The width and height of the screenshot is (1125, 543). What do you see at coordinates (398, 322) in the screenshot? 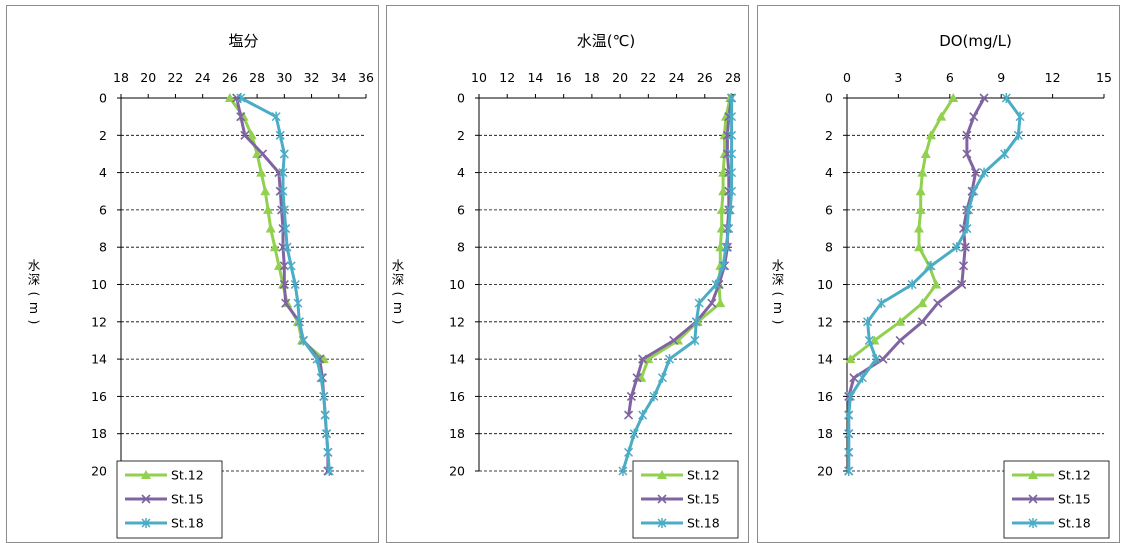
I see `y-axis-label-char: )` at bounding box center [398, 322].